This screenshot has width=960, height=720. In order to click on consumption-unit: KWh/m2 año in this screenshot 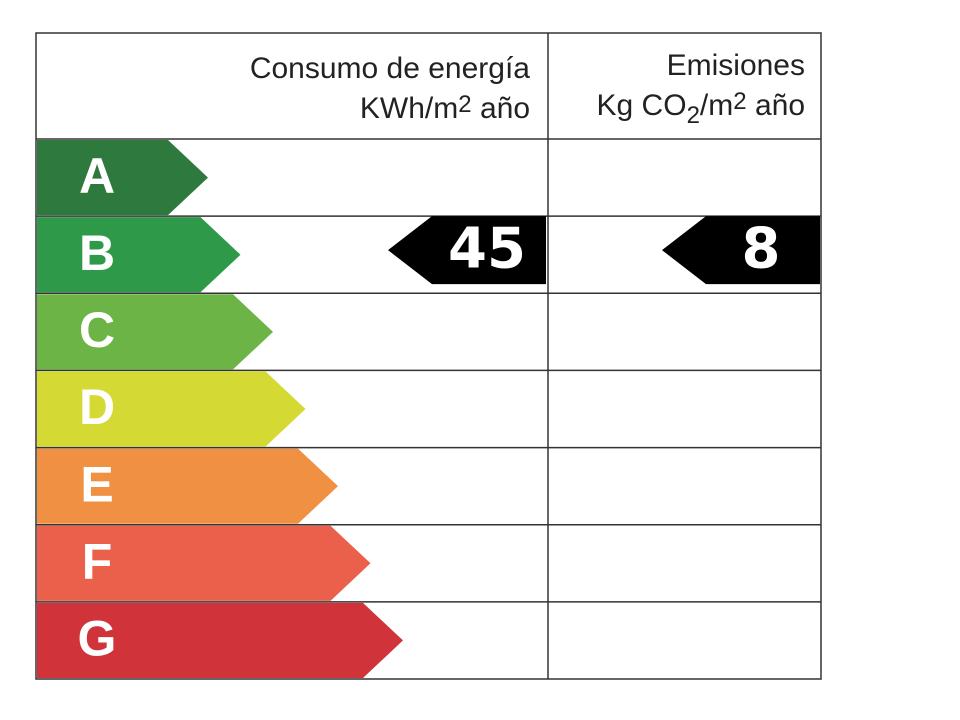, I will do `click(445, 108)`.